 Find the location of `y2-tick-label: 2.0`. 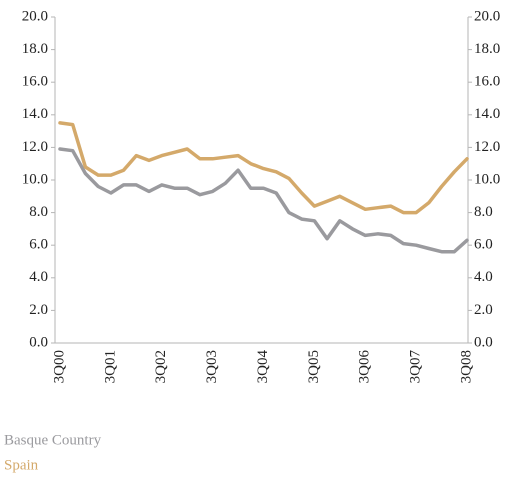

y2-tick-label: 2.0 is located at coordinates (483, 310).